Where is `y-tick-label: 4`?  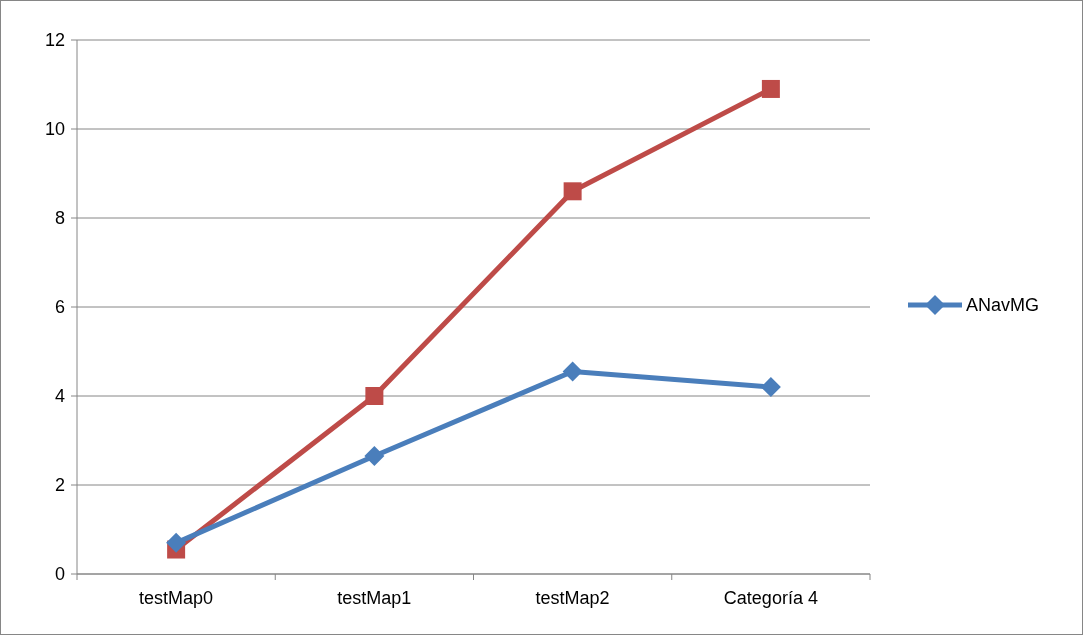
y-tick-label: 4 is located at coordinates (59, 396).